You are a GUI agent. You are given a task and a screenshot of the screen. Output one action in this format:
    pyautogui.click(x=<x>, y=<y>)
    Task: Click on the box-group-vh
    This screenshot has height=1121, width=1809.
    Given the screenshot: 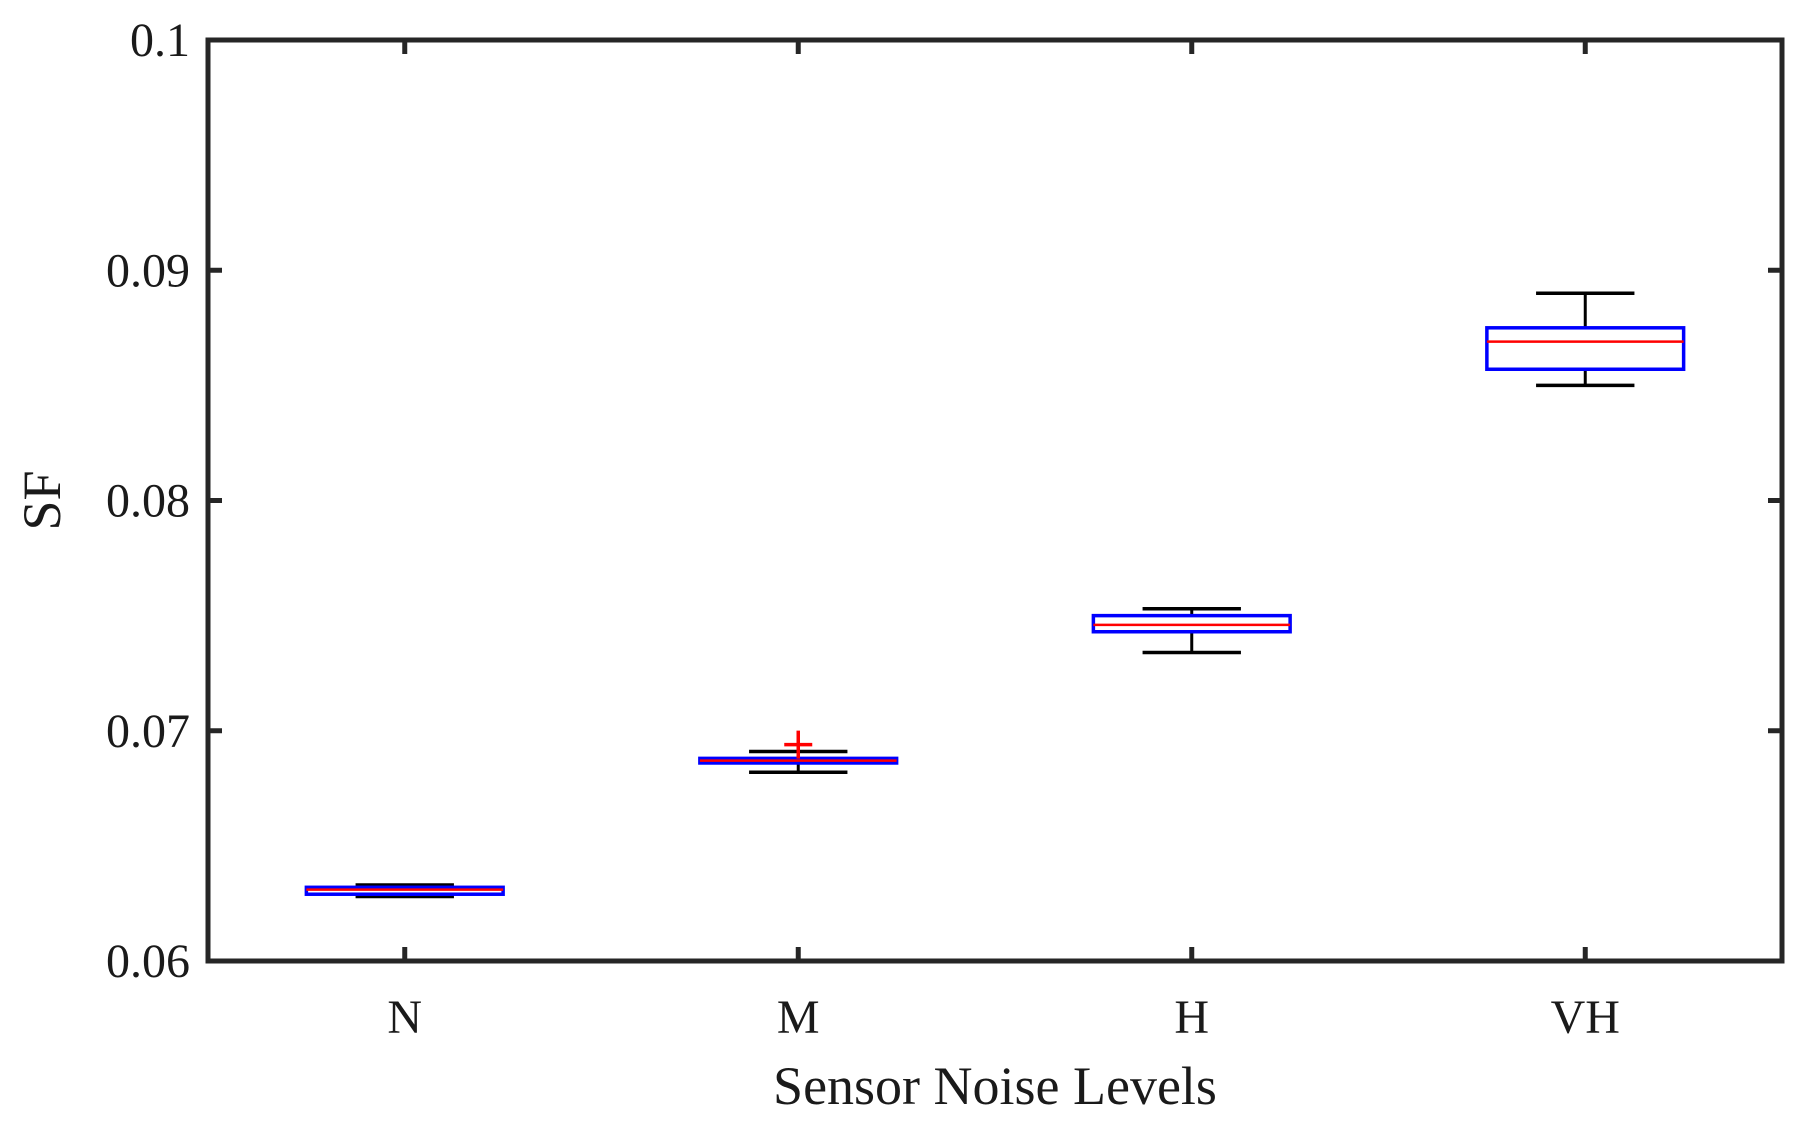 What is the action you would take?
    pyautogui.click(x=1585, y=339)
    